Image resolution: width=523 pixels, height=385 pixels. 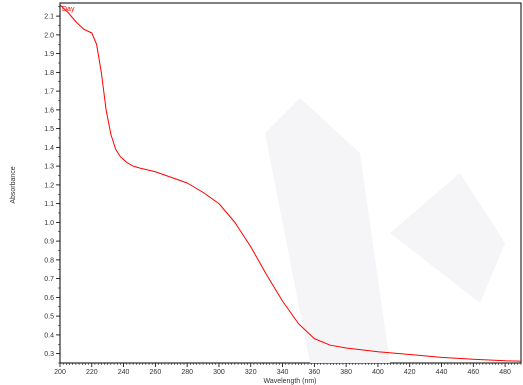 I want to click on y-tick-label: 1.6, so click(x=49, y=110).